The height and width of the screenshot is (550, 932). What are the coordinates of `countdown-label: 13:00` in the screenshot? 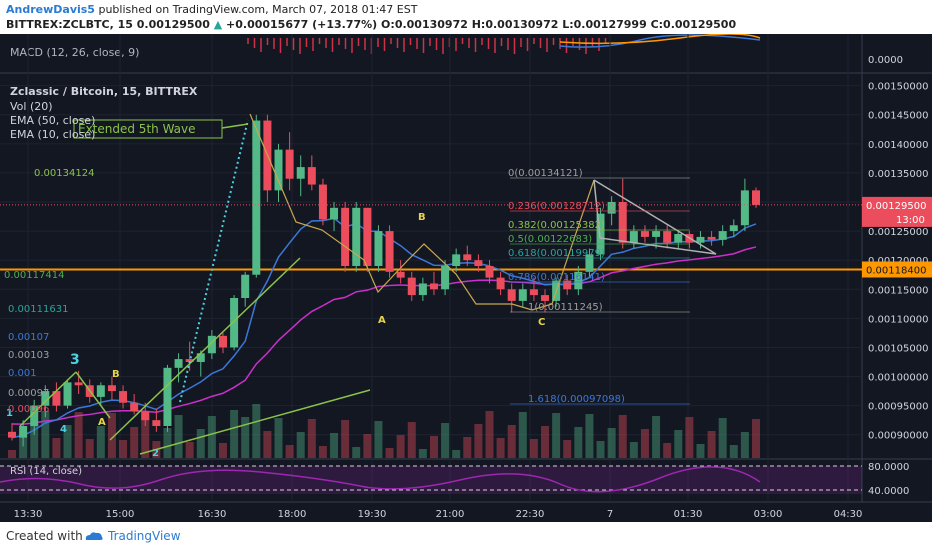 It's located at (910, 220).